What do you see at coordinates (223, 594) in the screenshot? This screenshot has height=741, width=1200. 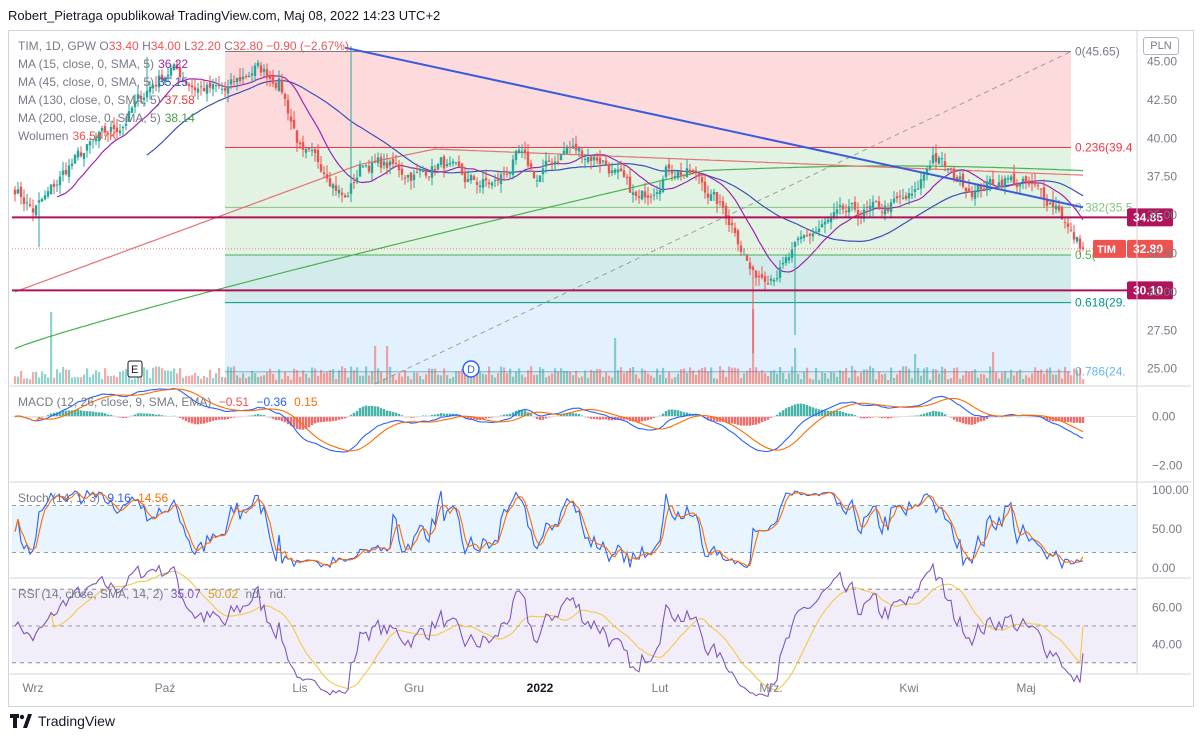 I see `rsi-ma-value: 50.02` at bounding box center [223, 594].